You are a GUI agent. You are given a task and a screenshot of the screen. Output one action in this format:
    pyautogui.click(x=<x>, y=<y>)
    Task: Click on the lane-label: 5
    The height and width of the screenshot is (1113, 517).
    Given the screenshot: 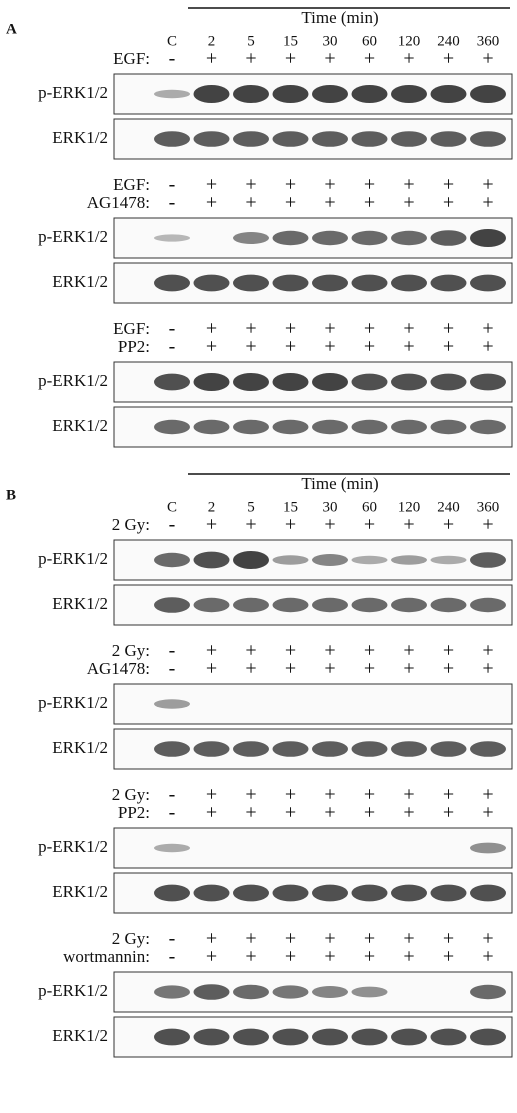 What is the action you would take?
    pyautogui.click(x=251, y=41)
    